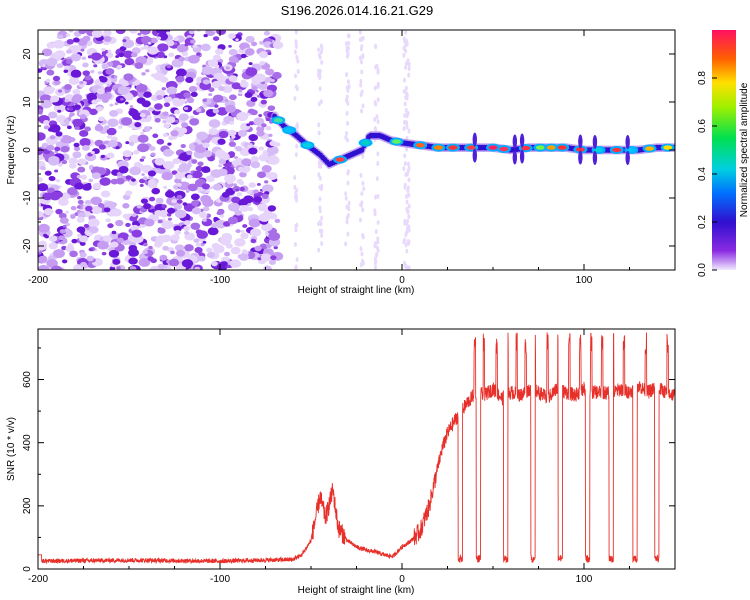  What do you see at coordinates (584, 280) in the screenshot?
I see `x-tick-label: 100` at bounding box center [584, 280].